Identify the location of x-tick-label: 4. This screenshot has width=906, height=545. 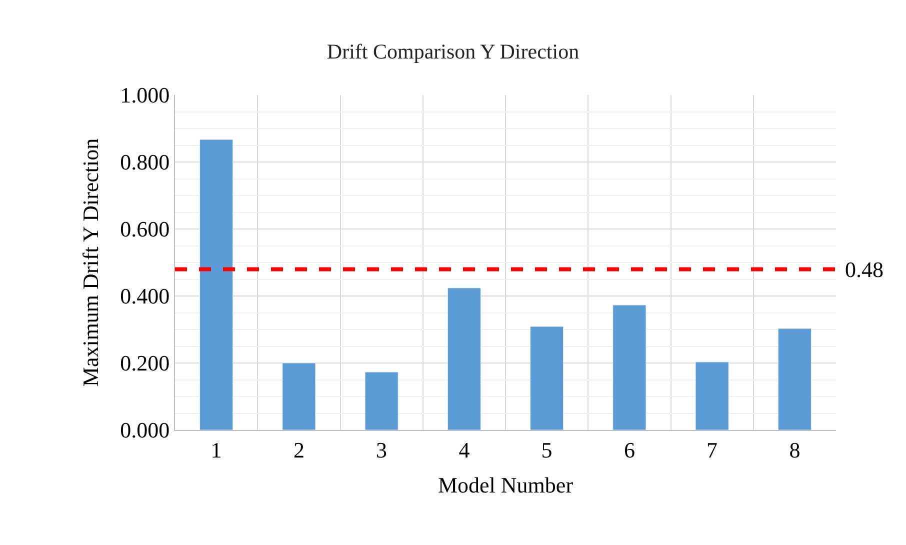
(464, 449).